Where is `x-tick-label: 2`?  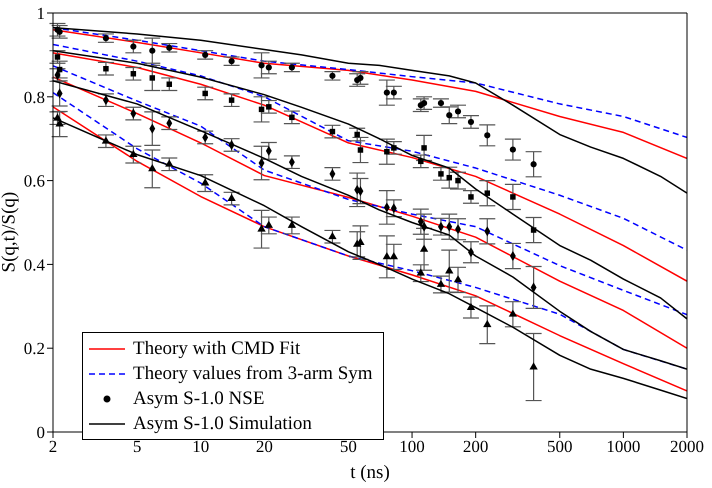 x-tick-label: 2 is located at coordinates (53, 446).